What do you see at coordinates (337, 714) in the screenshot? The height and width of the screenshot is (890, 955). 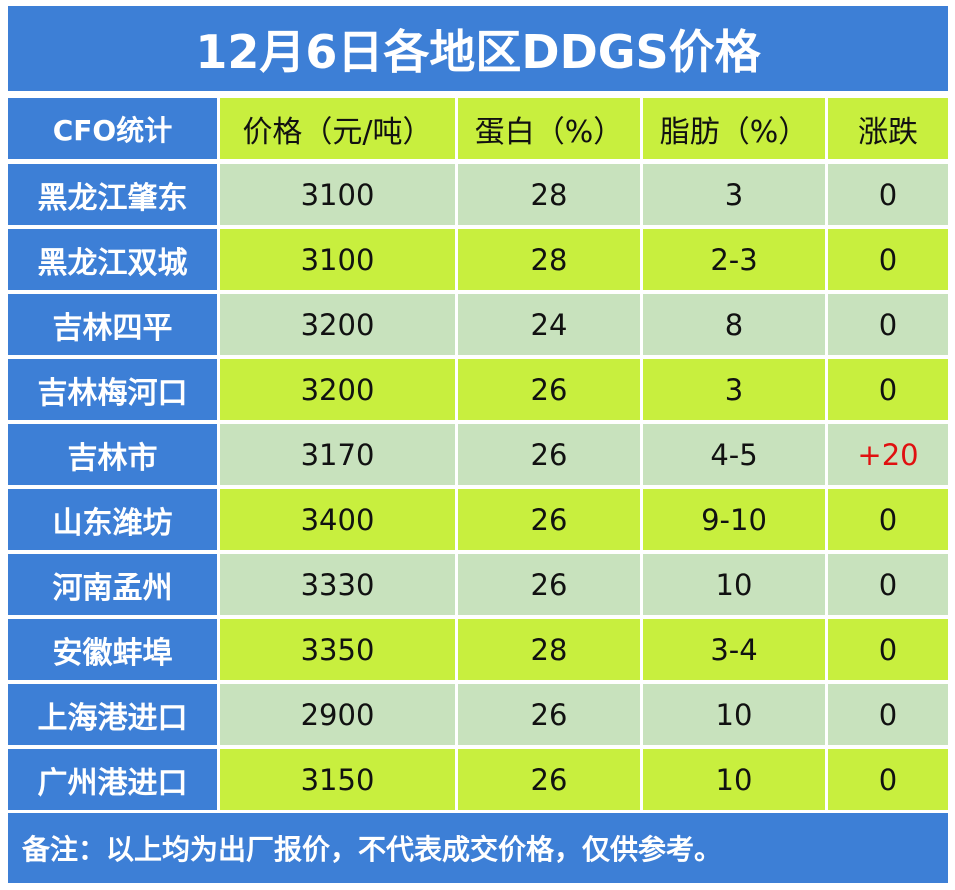 I see `table-cell-price: 2900` at bounding box center [337, 714].